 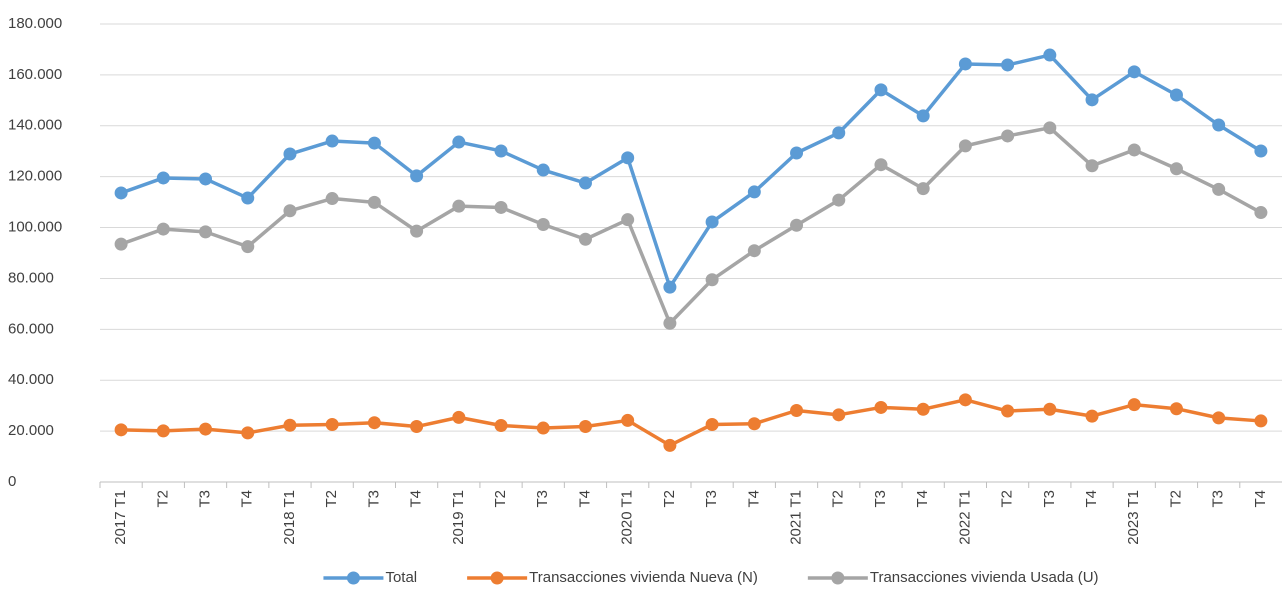 What do you see at coordinates (984, 577) in the screenshot?
I see `legend-label: Transacciones vivienda Usada (U)` at bounding box center [984, 577].